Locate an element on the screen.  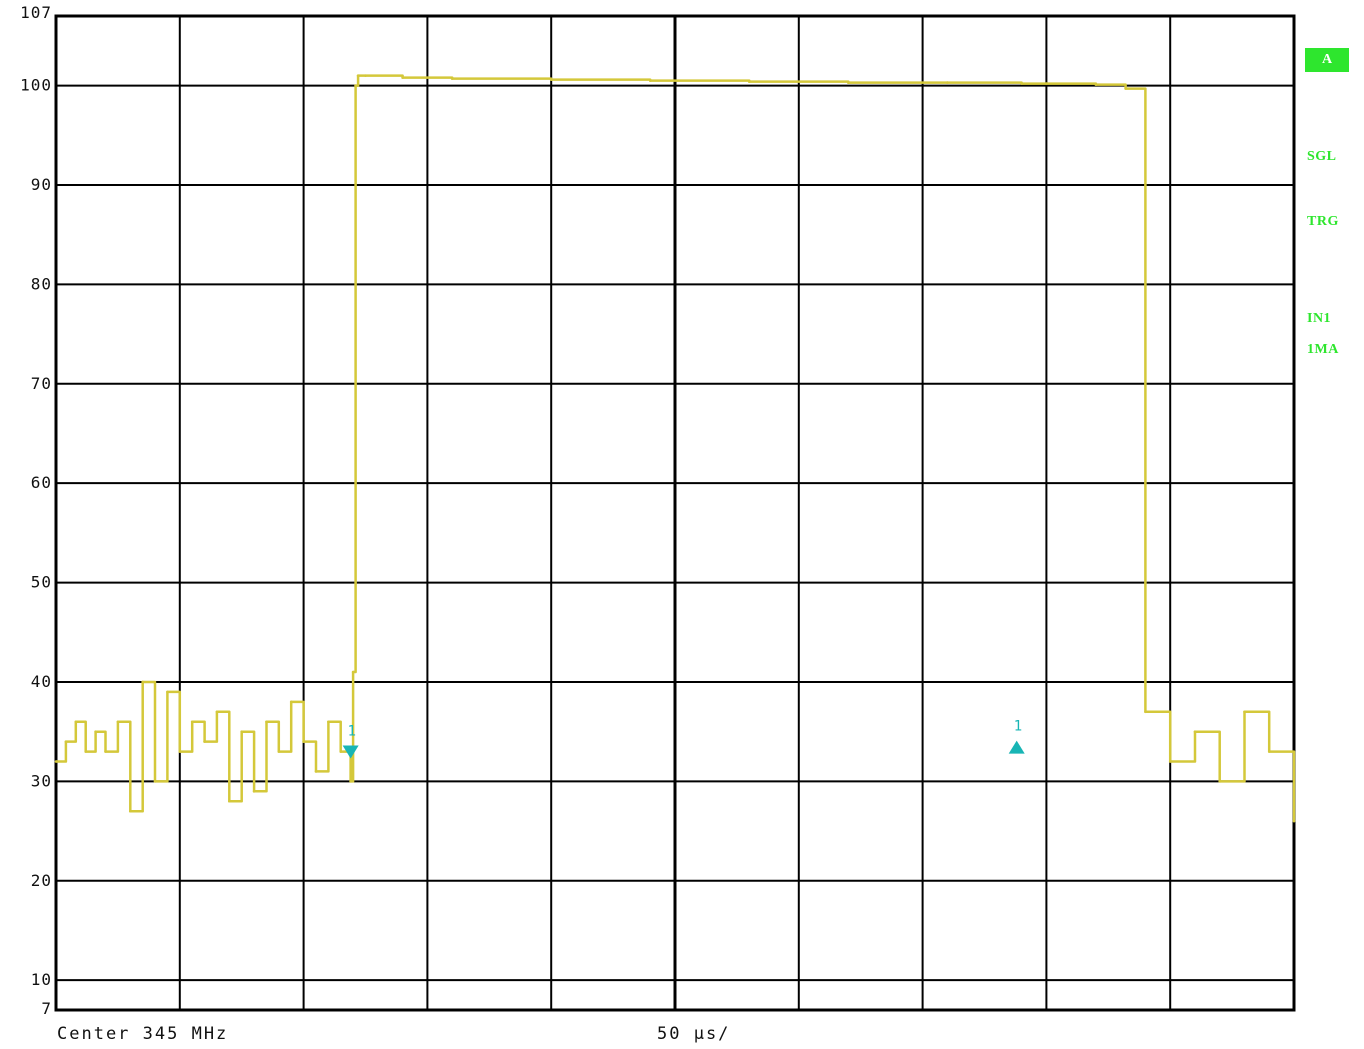
input-indicator: IN1 is located at coordinates (1319, 318).